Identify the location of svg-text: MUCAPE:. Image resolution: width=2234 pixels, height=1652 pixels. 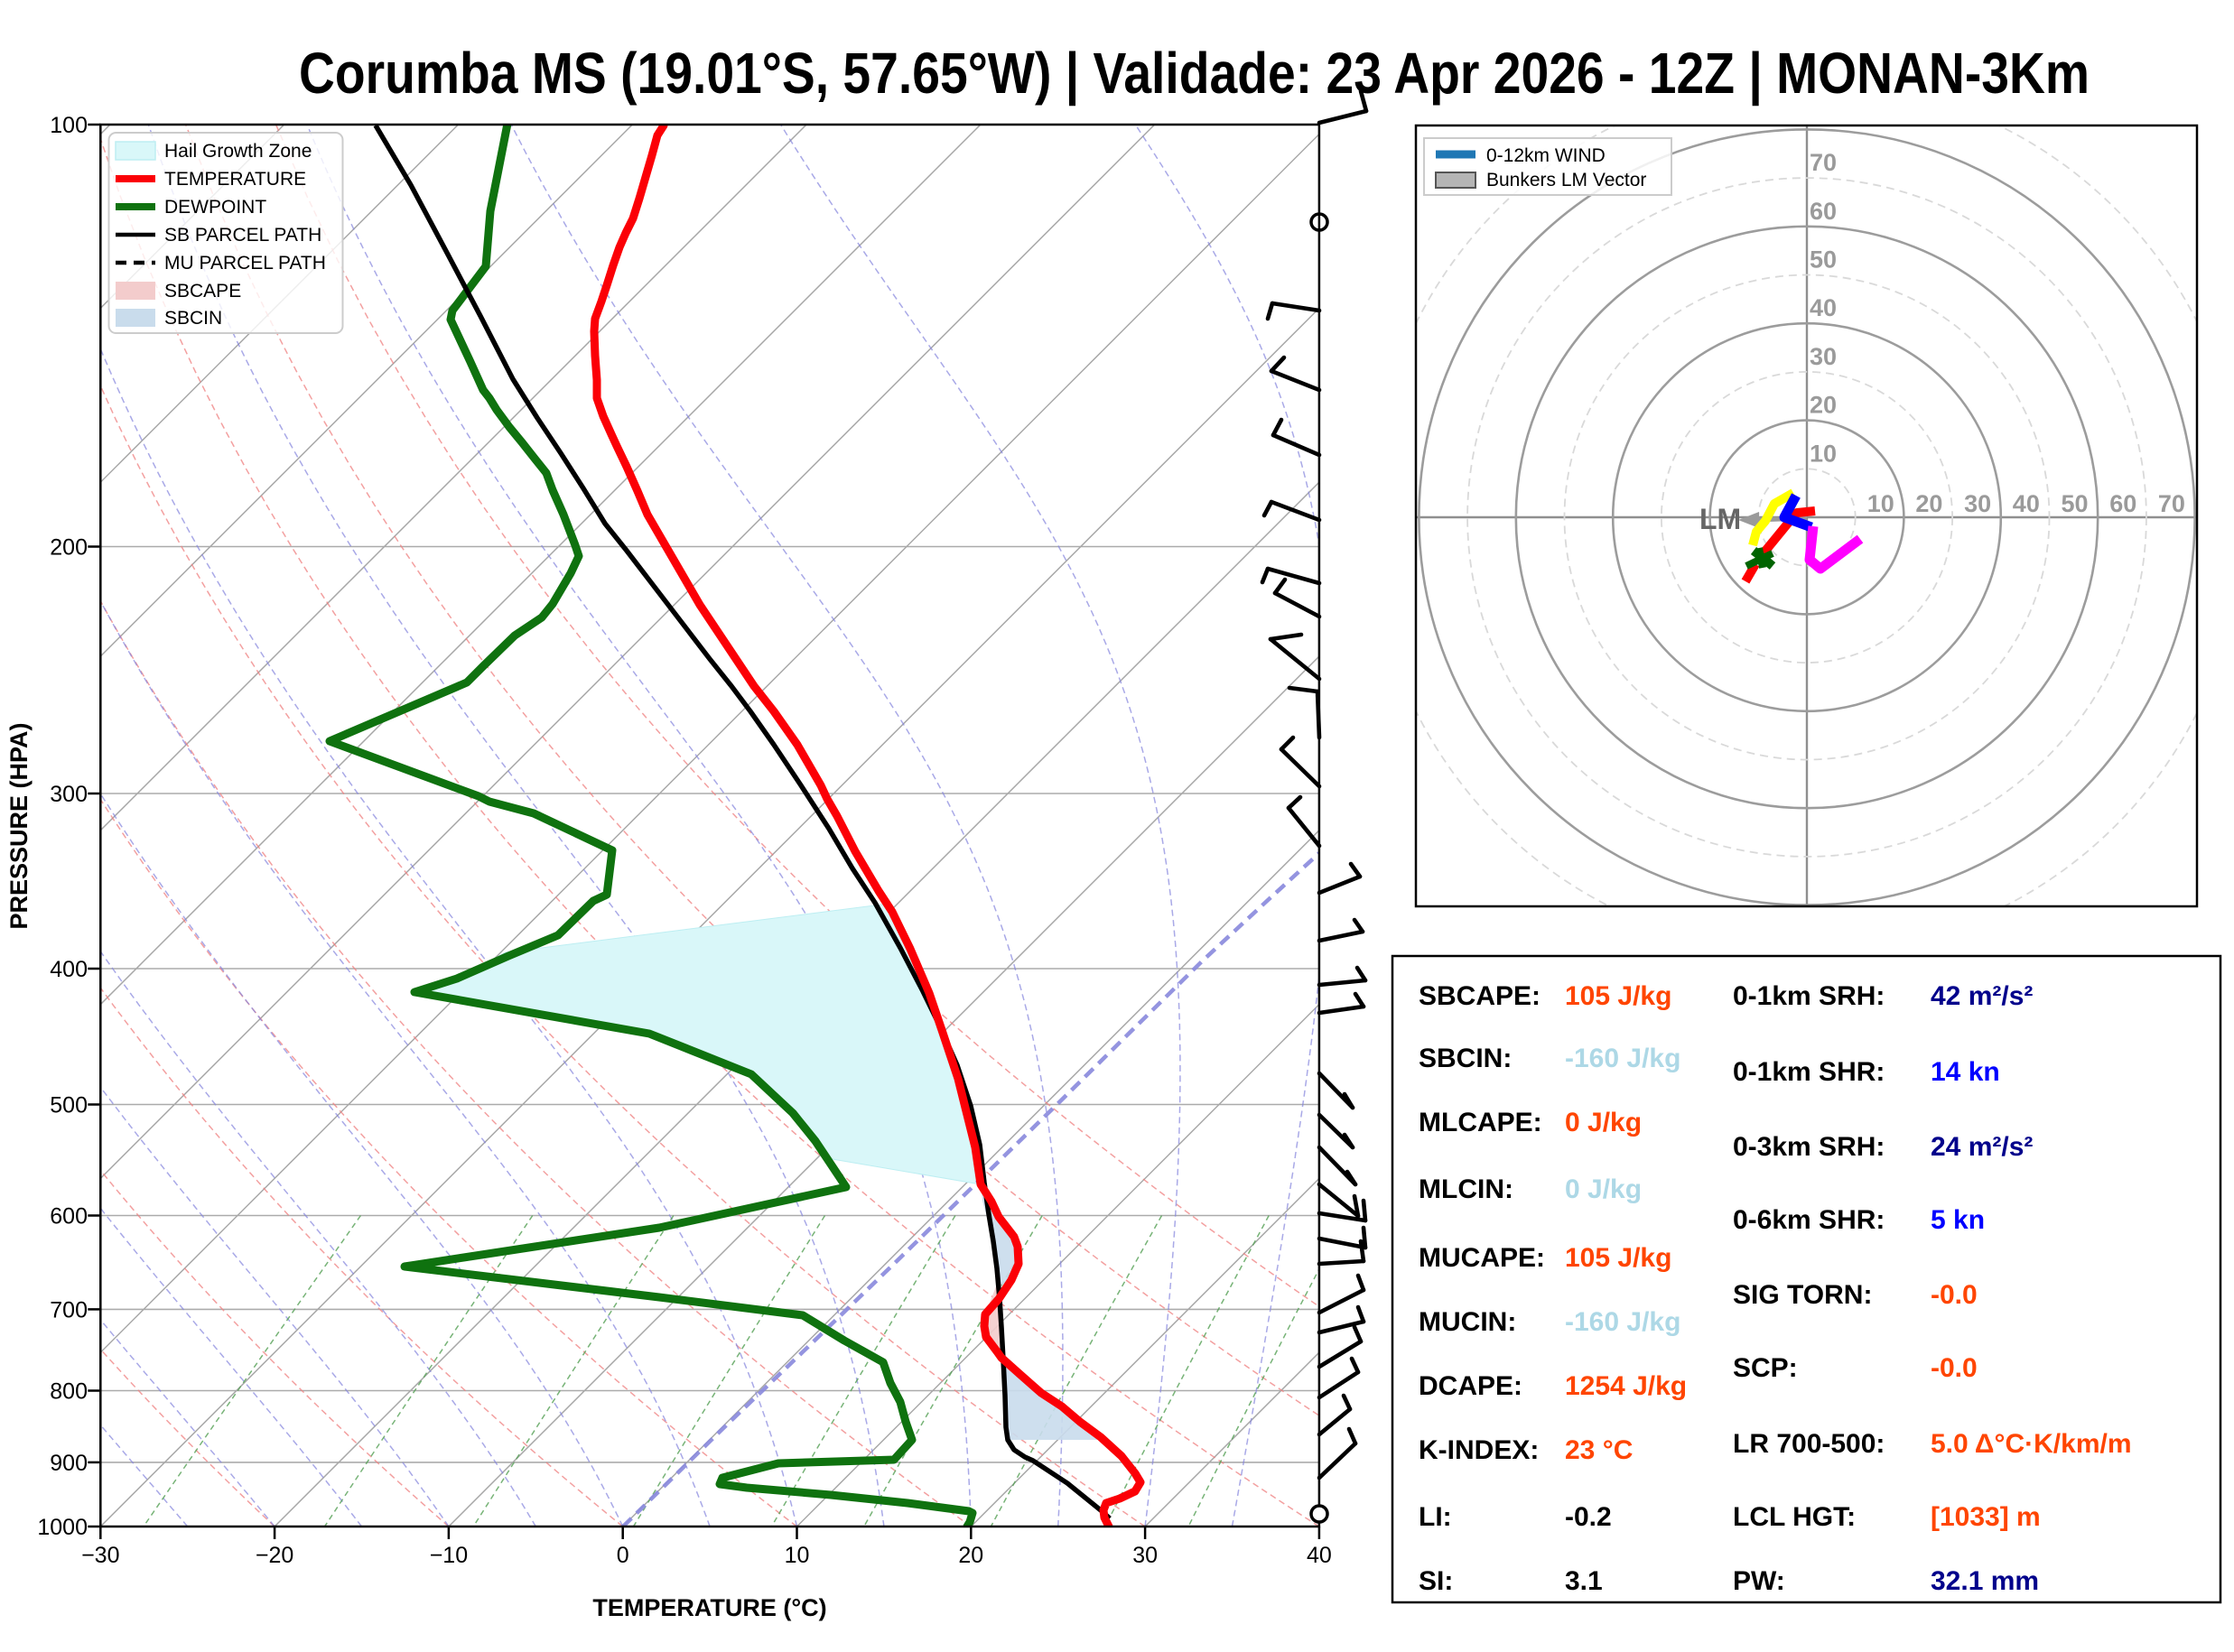
(1482, 1258).